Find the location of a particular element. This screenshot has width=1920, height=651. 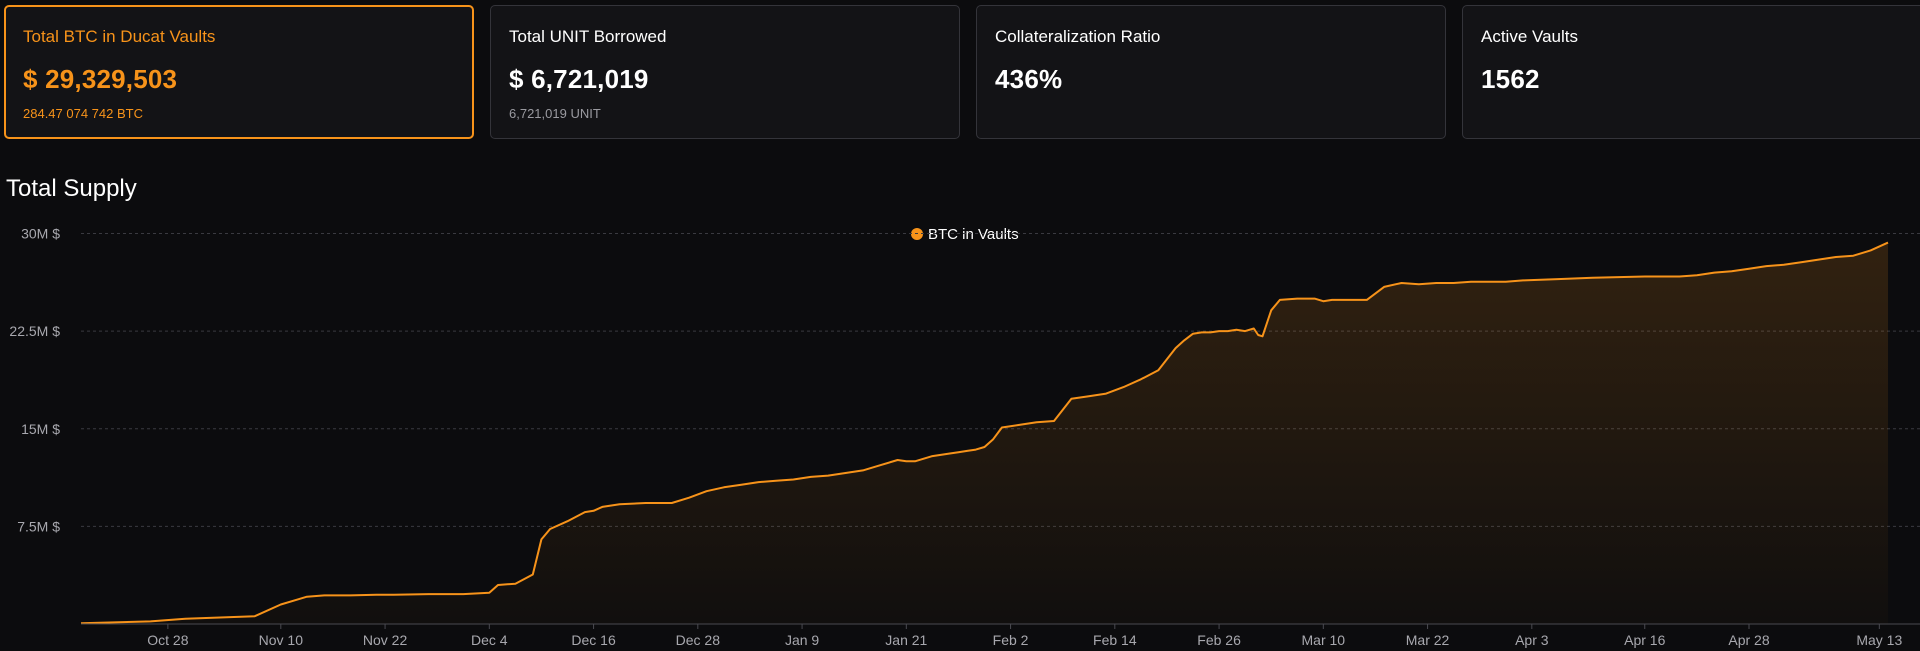

section-title: Total Supply is located at coordinates (71, 188).